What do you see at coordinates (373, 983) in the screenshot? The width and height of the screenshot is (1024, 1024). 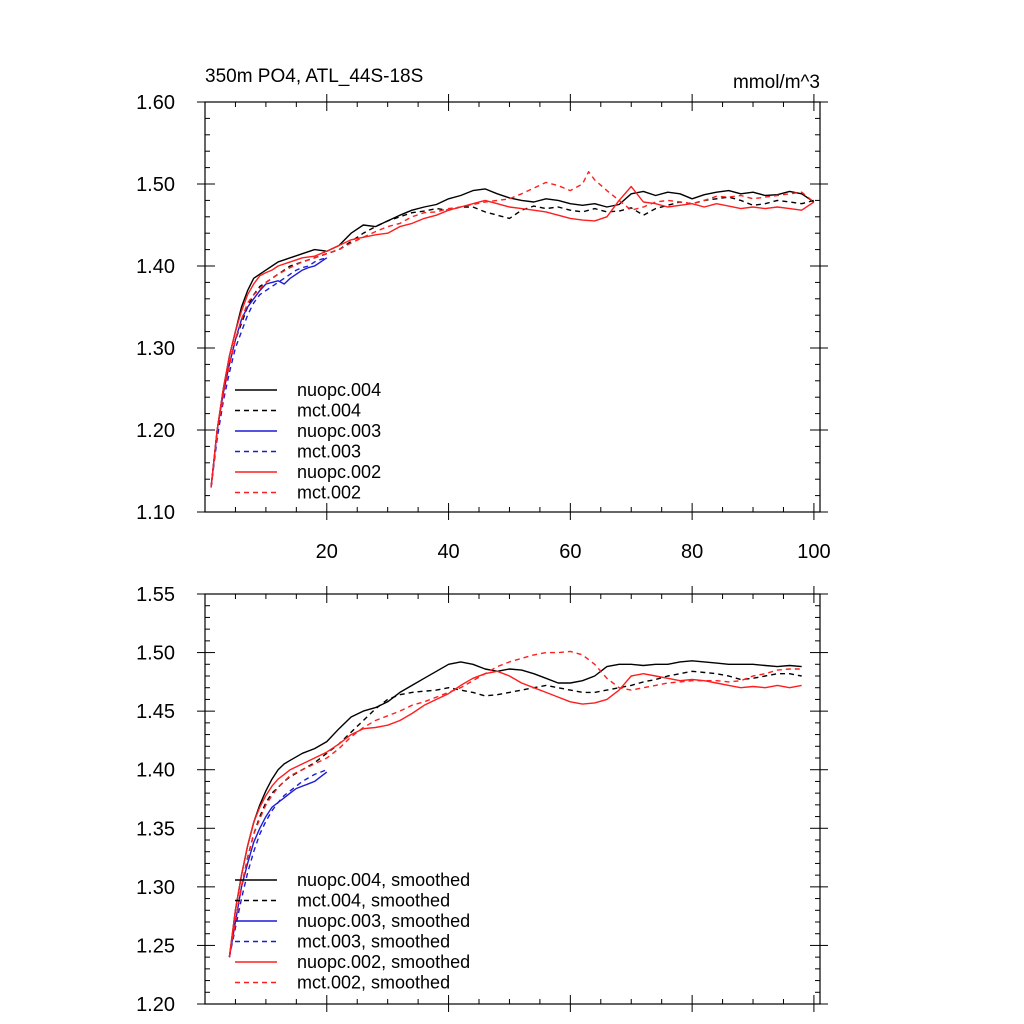 I see `legend-label: mct.002, smoothed` at bounding box center [373, 983].